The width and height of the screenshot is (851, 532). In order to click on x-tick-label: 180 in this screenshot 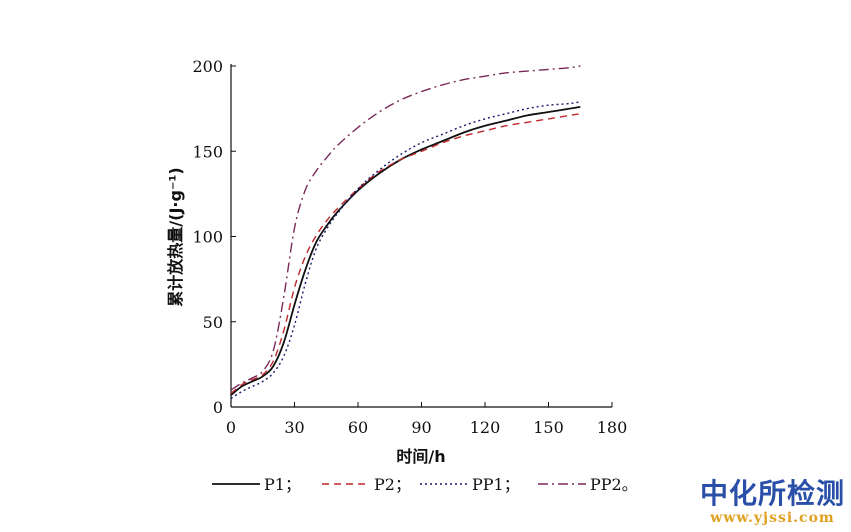, I will do `click(612, 427)`.